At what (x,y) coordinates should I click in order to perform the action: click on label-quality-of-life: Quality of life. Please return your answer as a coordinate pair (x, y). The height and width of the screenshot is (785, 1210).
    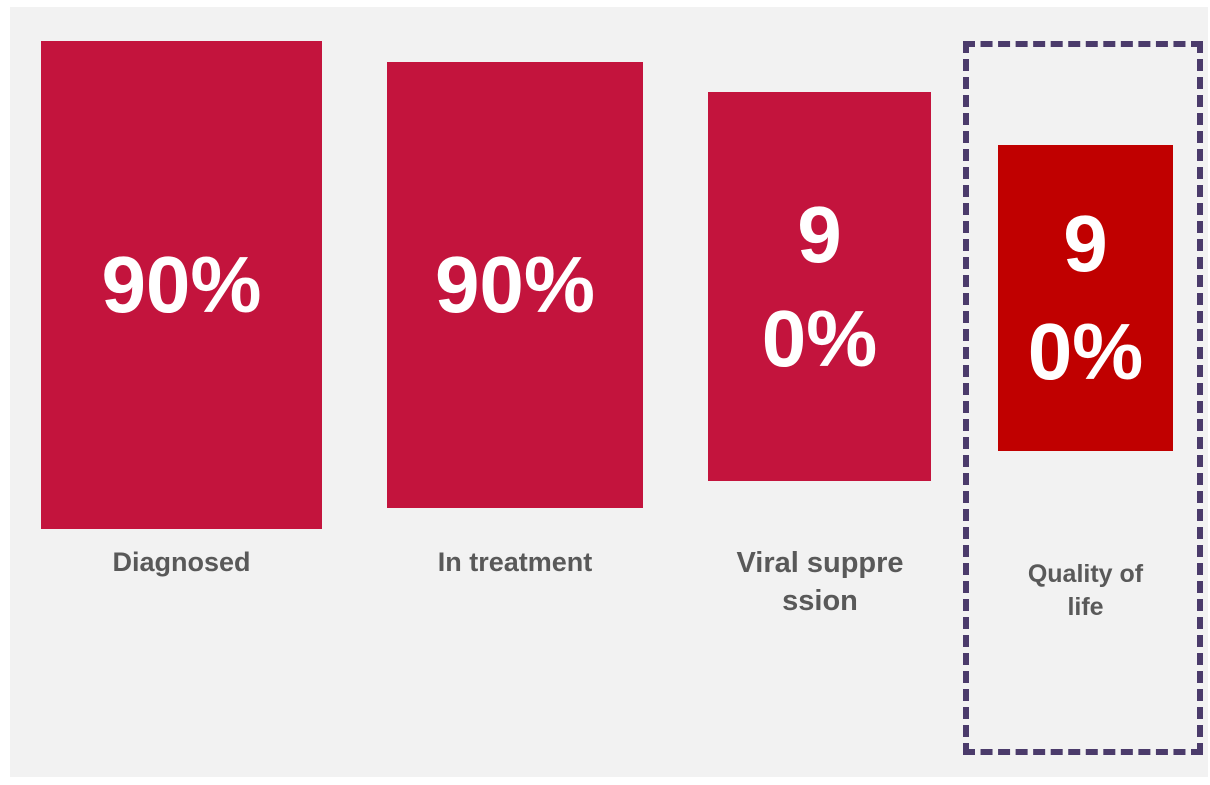
    Looking at the image, I should click on (1085, 590).